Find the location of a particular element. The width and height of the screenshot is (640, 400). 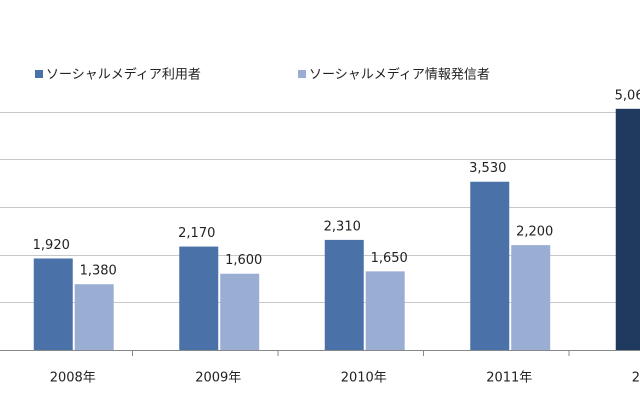

value-label: 1,650 is located at coordinates (389, 258).